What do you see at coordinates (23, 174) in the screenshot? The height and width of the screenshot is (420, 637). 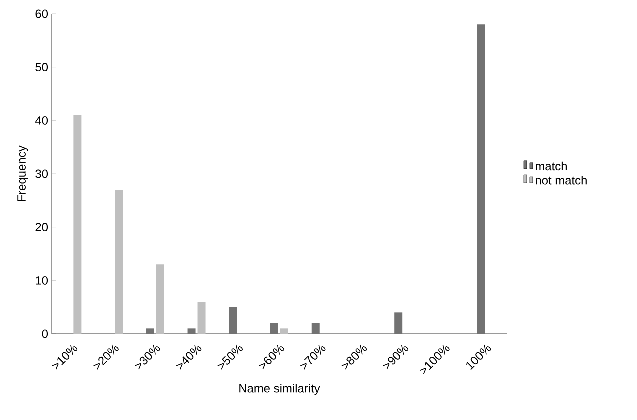 I see `y-axis-title: Frequency` at bounding box center [23, 174].